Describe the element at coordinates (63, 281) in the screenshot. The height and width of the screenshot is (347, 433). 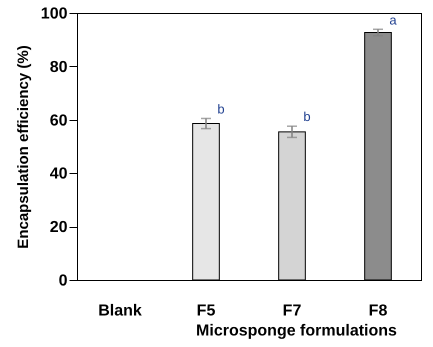
I see `y-tick-label: 0` at that location.